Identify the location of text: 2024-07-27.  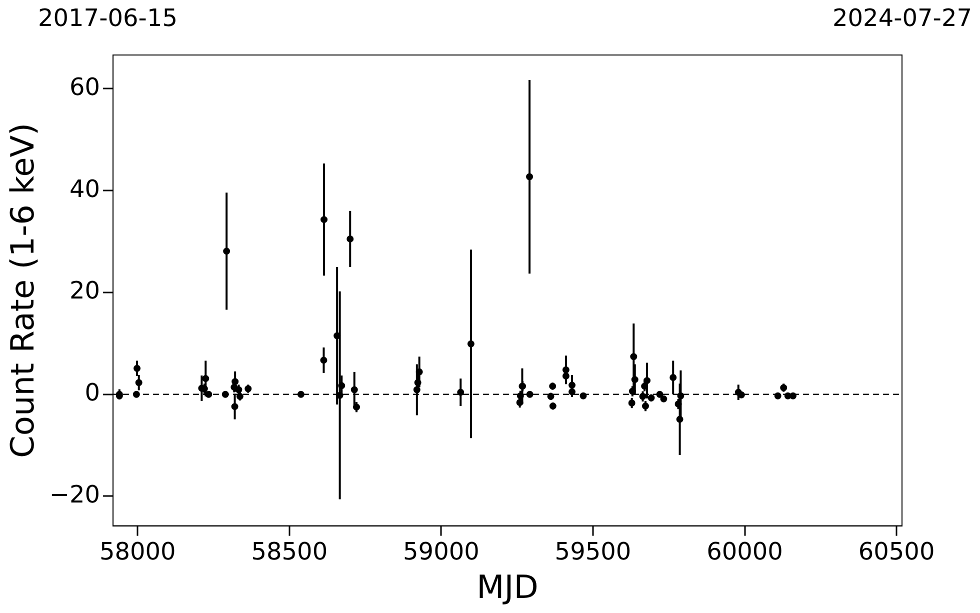
(902, 18).